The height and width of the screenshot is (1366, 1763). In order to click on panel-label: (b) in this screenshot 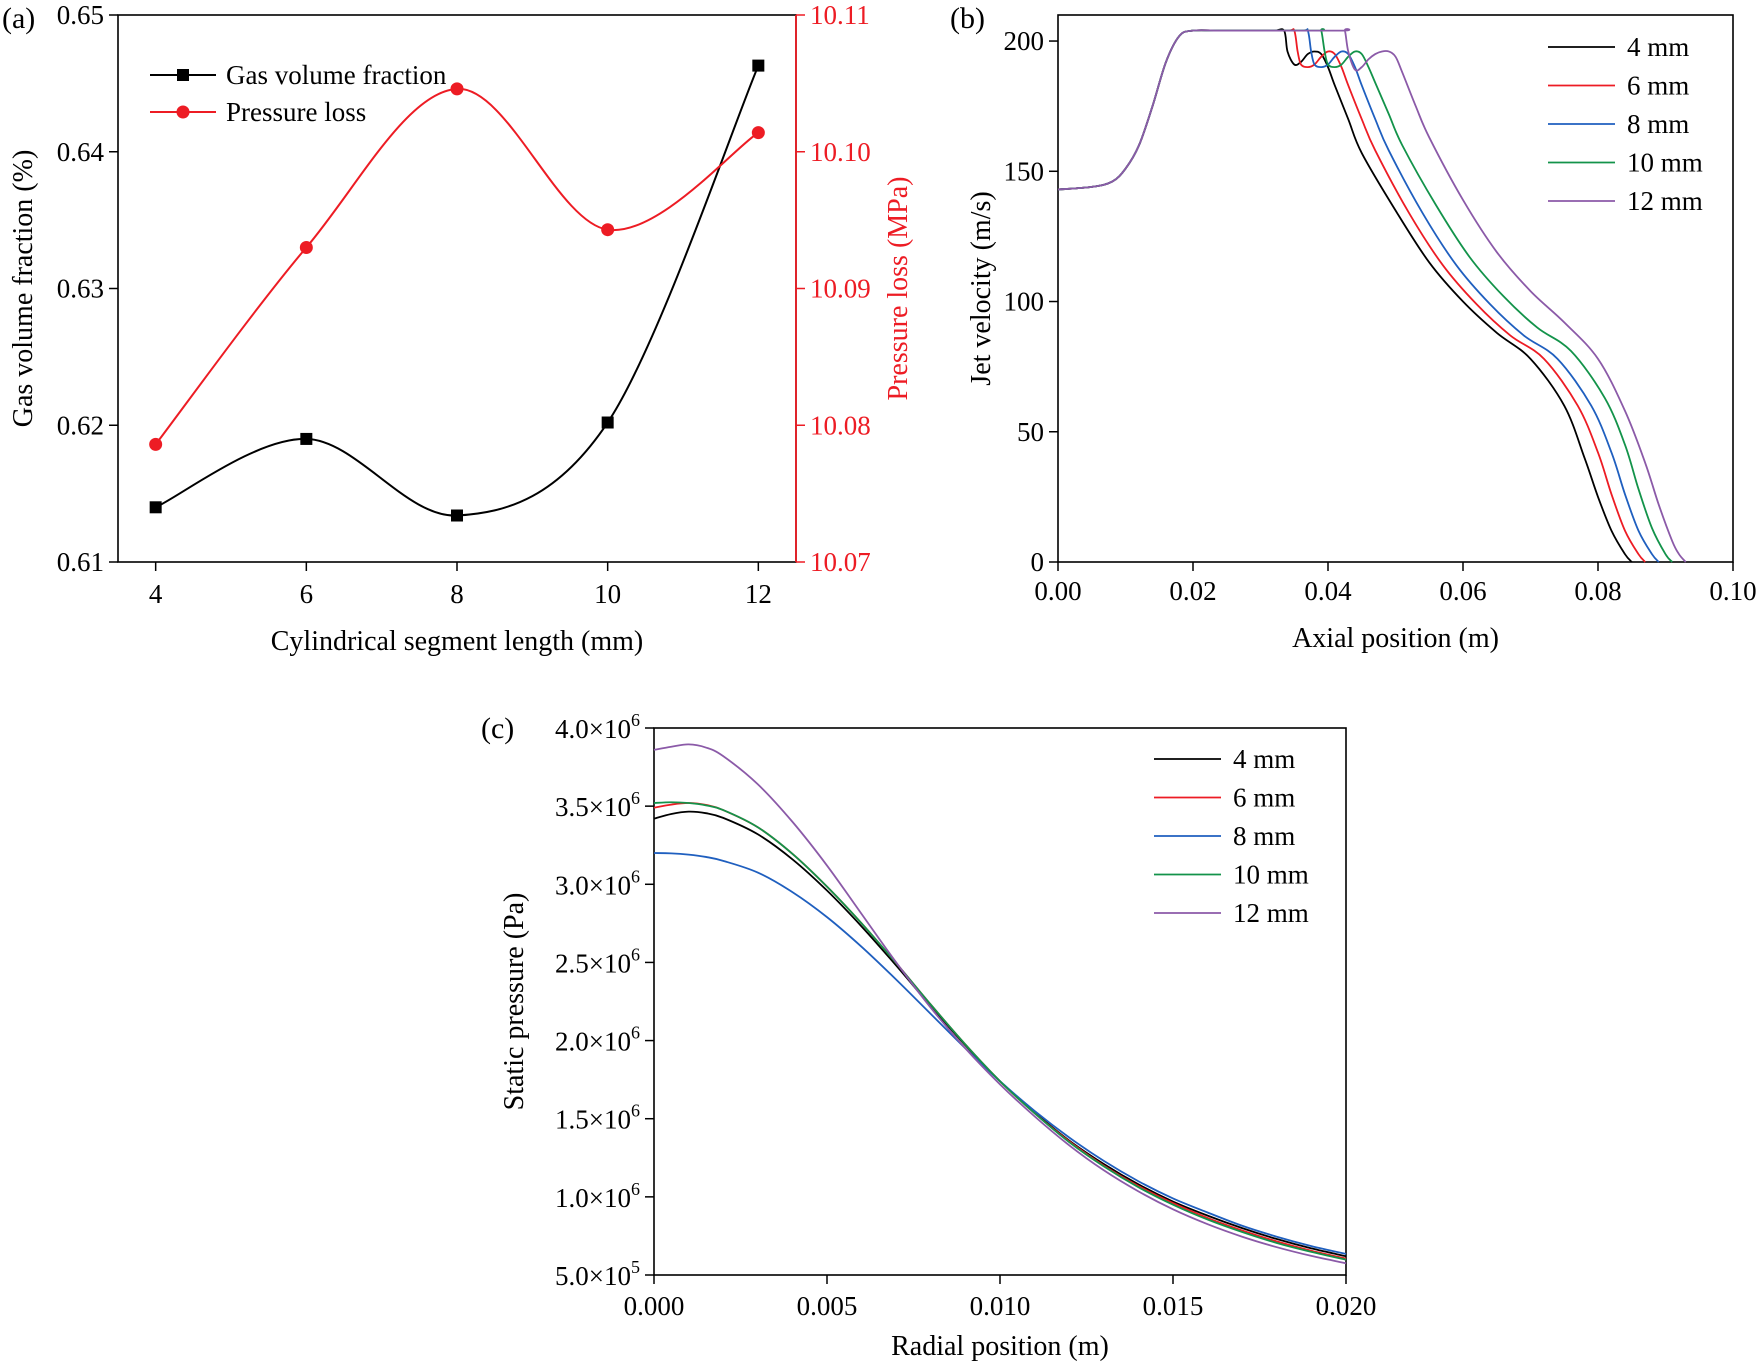, I will do `click(967, 18)`.